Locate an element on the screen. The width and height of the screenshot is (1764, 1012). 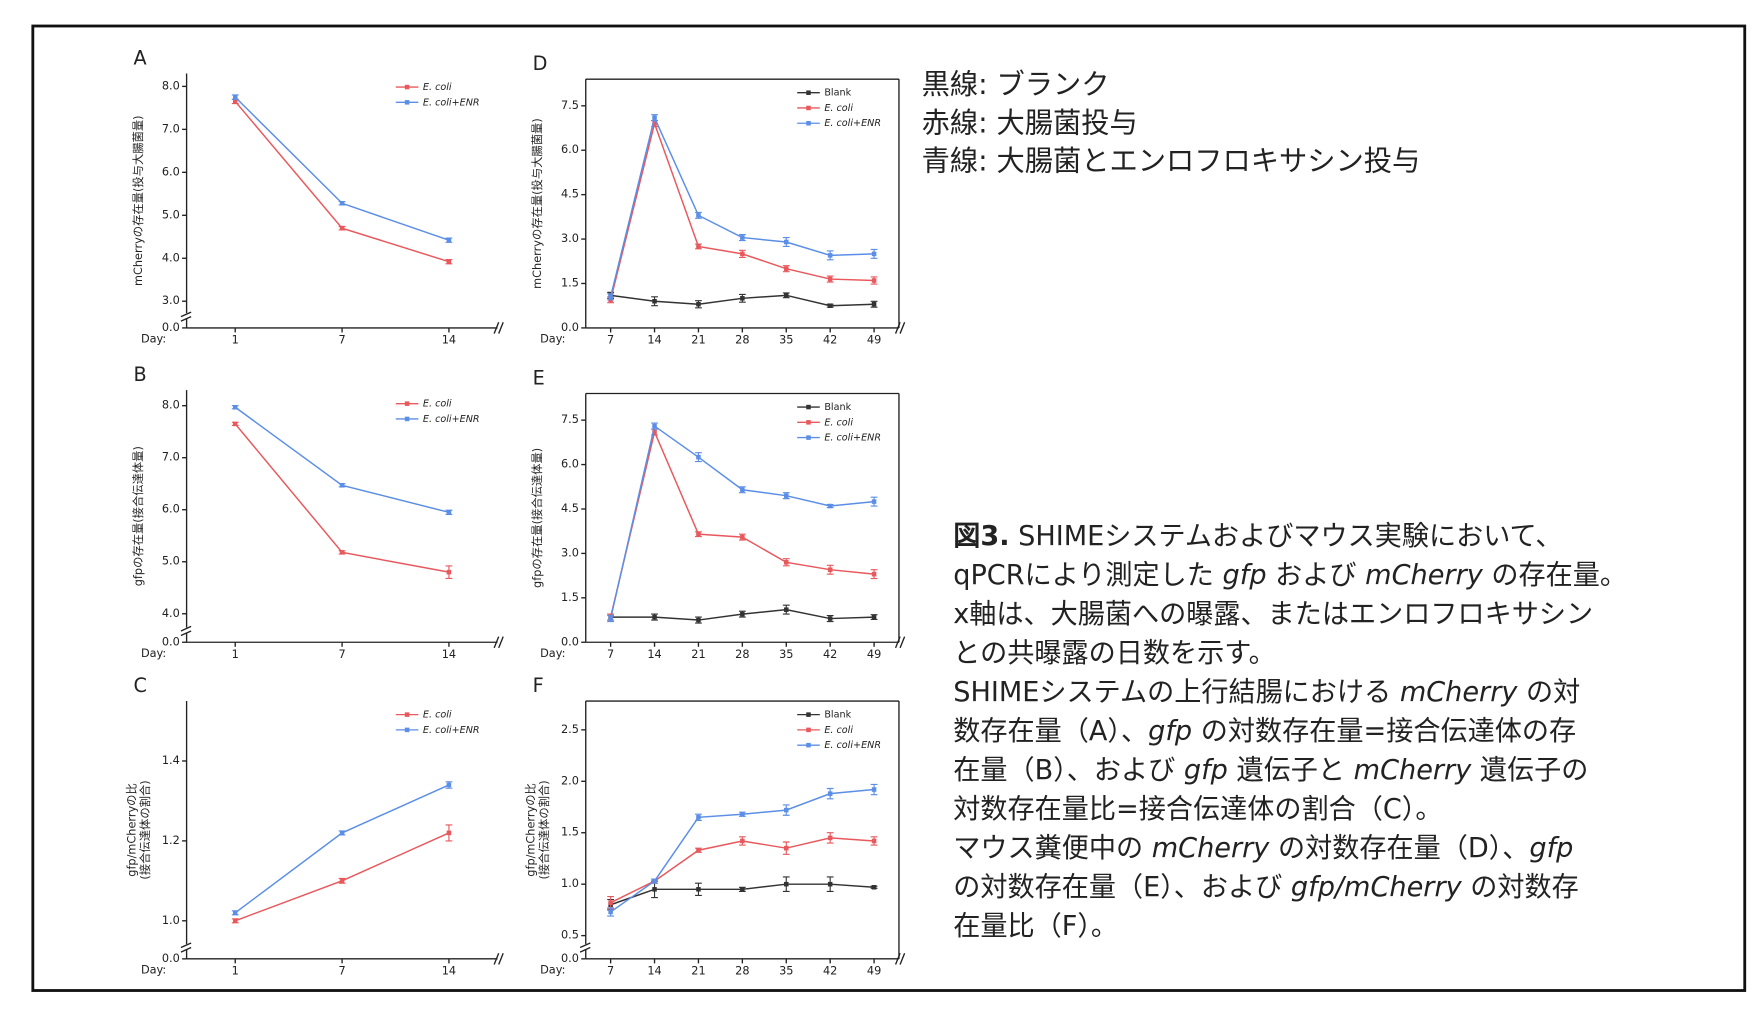
y-tick-label: 7.0 is located at coordinates (171, 457).